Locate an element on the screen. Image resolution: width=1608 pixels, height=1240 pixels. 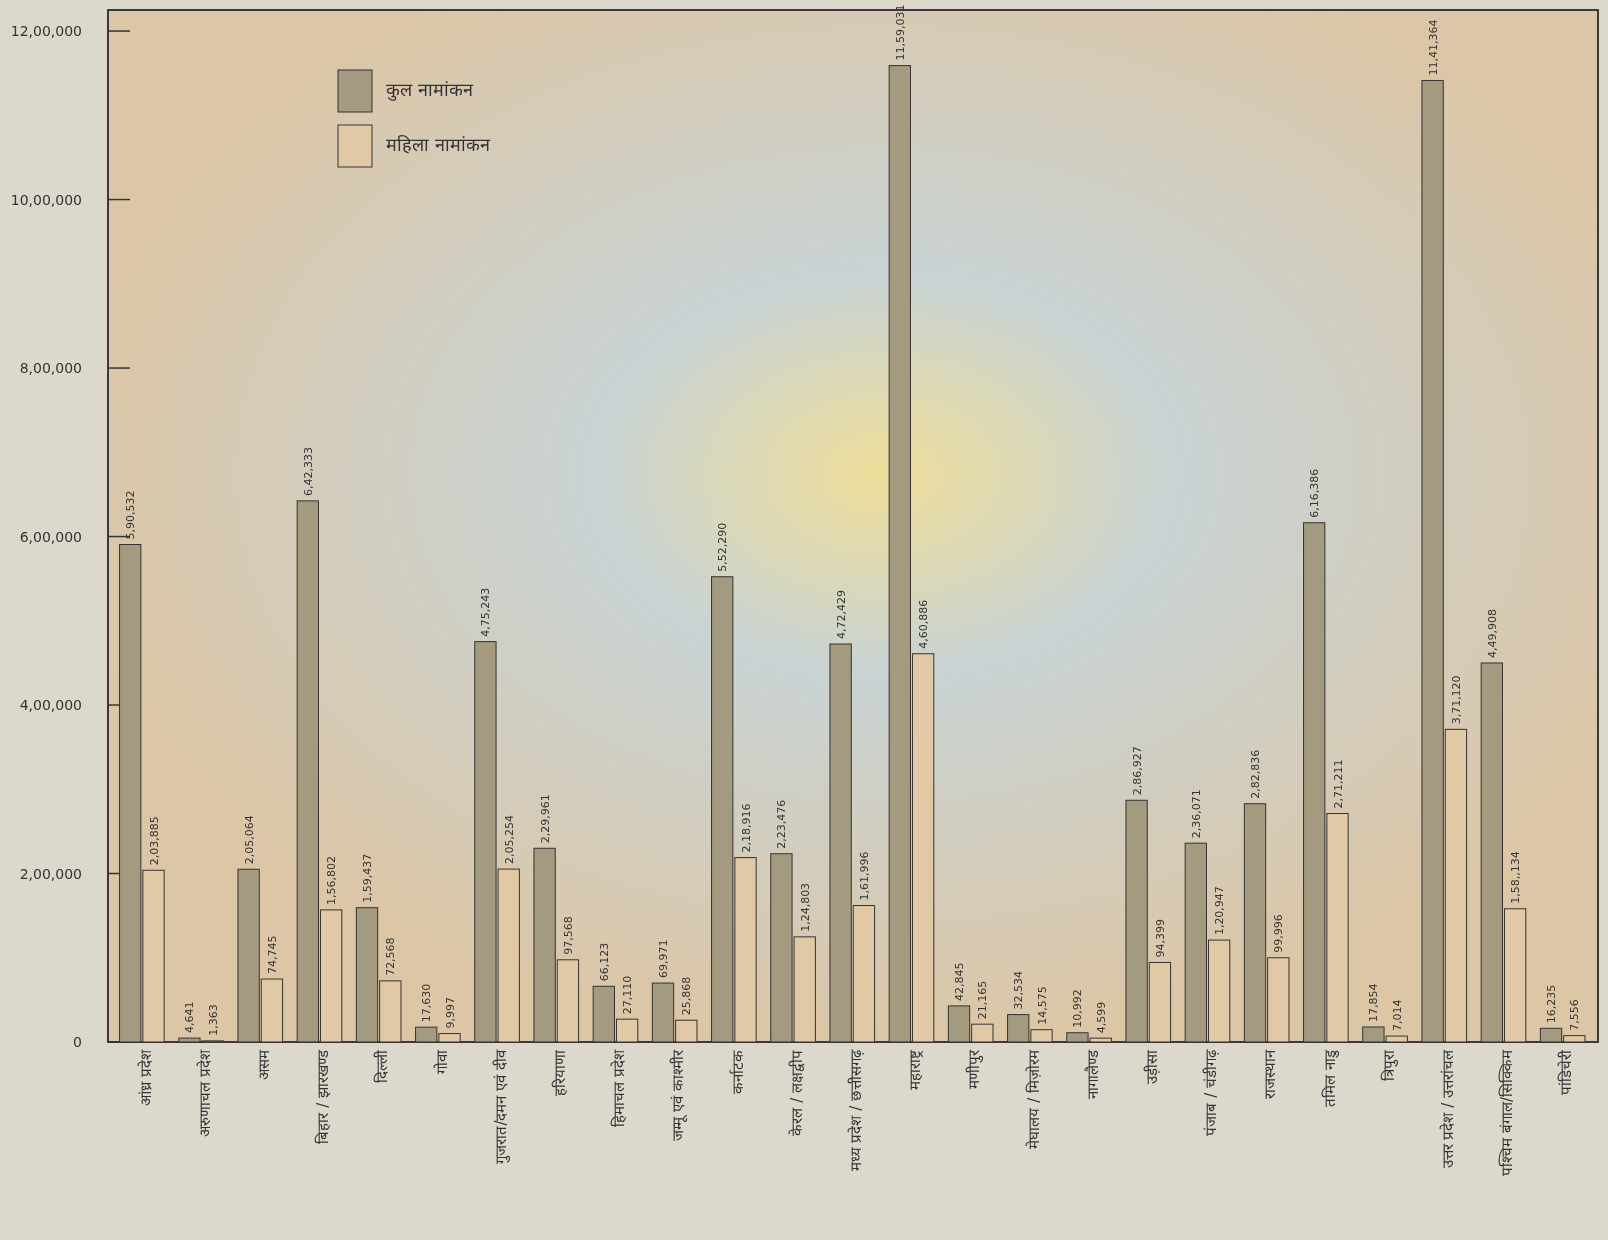
data-label: 17,630 is located at coordinates (427, 1003).